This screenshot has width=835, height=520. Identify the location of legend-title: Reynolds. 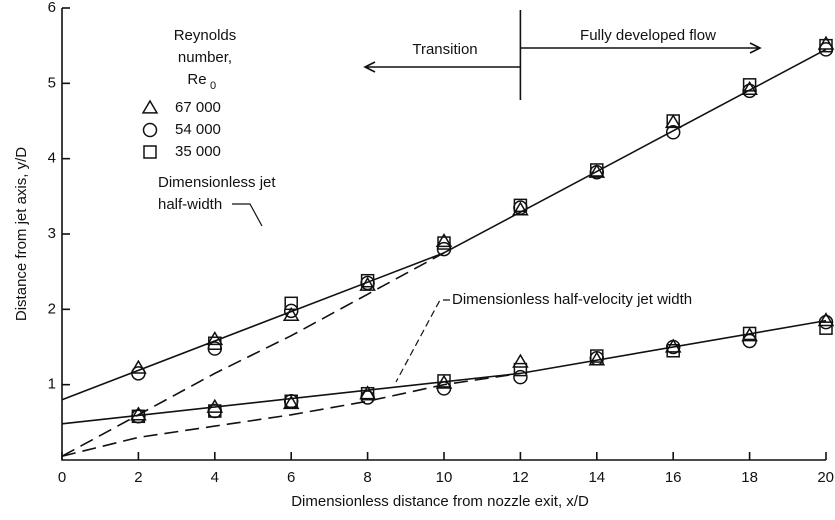
(205, 35).